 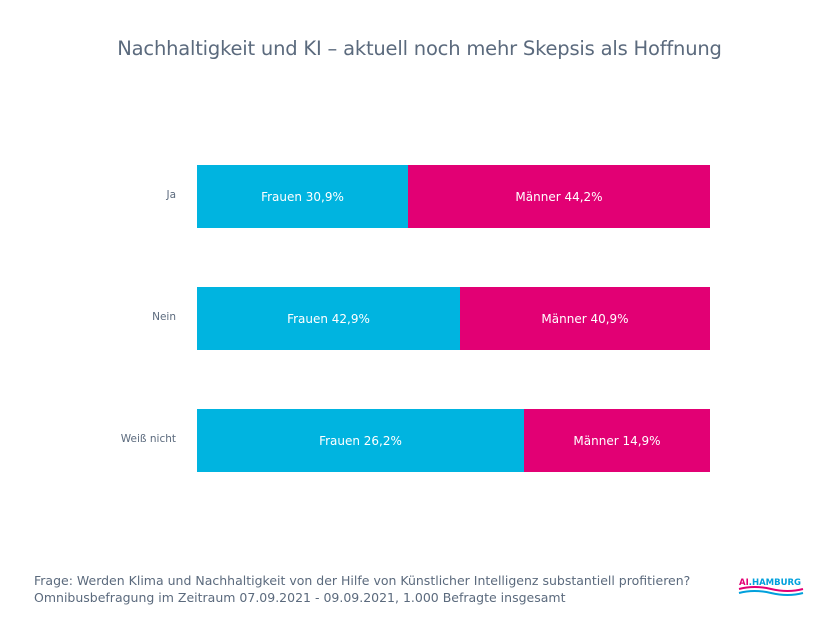 I want to click on data-label: Frauen 30,9%, so click(x=302, y=196).